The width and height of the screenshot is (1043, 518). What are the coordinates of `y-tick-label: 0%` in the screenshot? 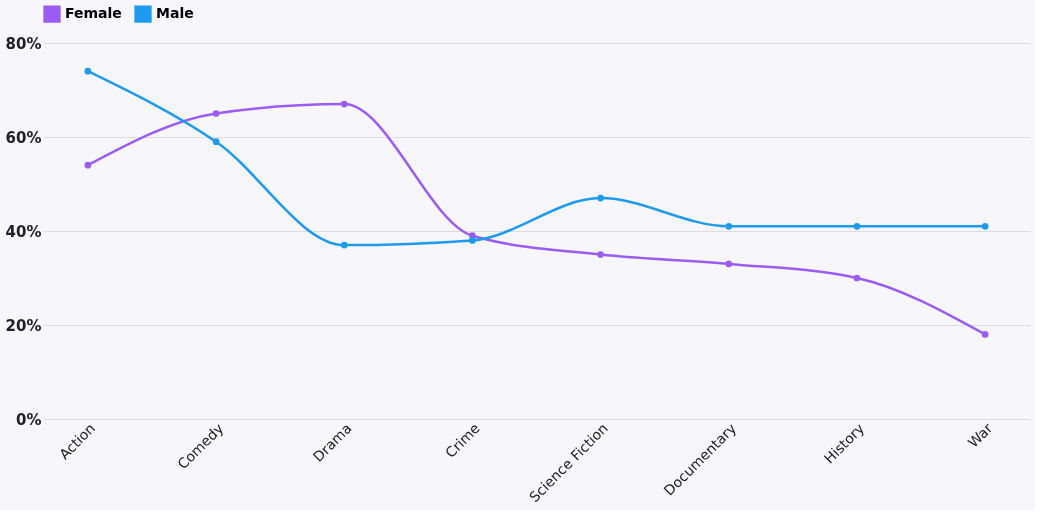 It's located at (29, 419).